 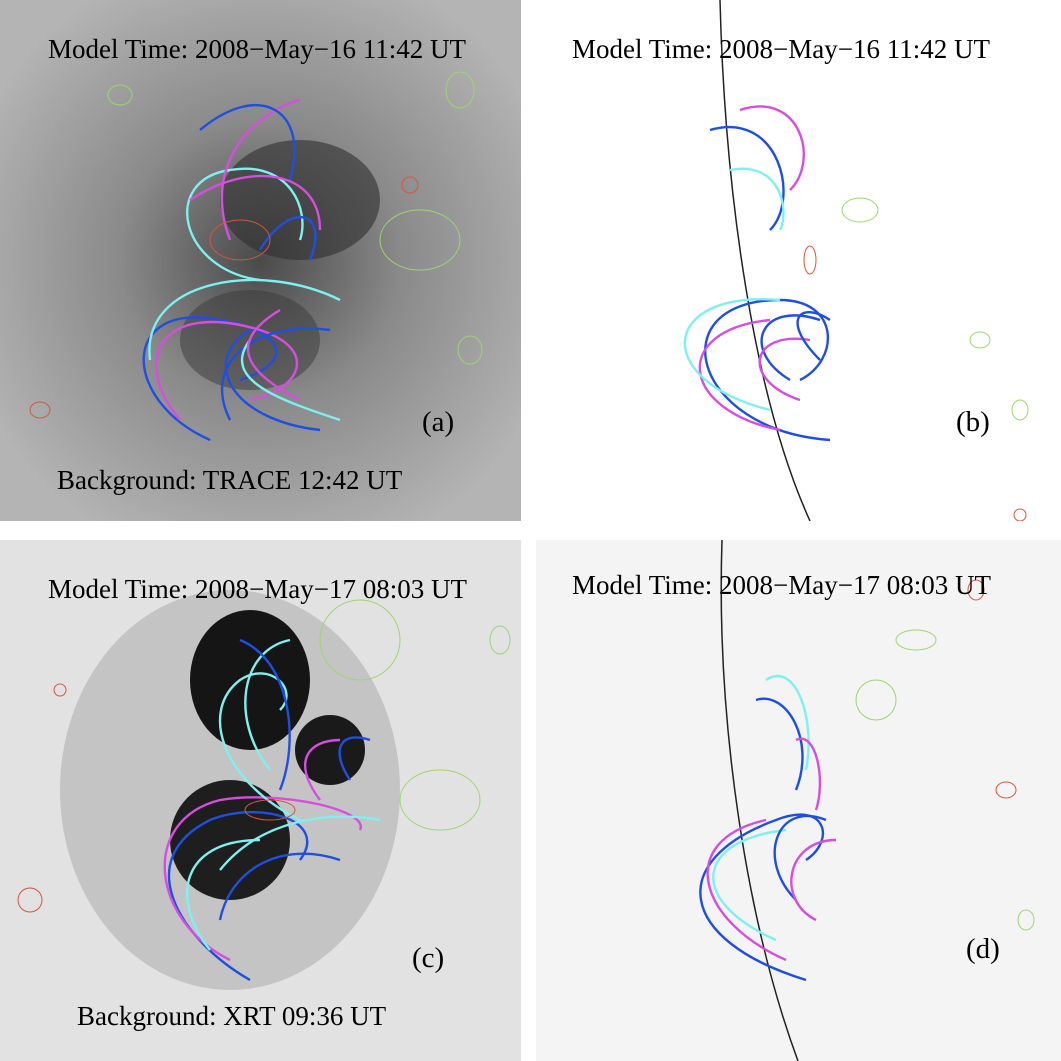 What do you see at coordinates (765, 260) in the screenshot?
I see `limb-line-b` at bounding box center [765, 260].